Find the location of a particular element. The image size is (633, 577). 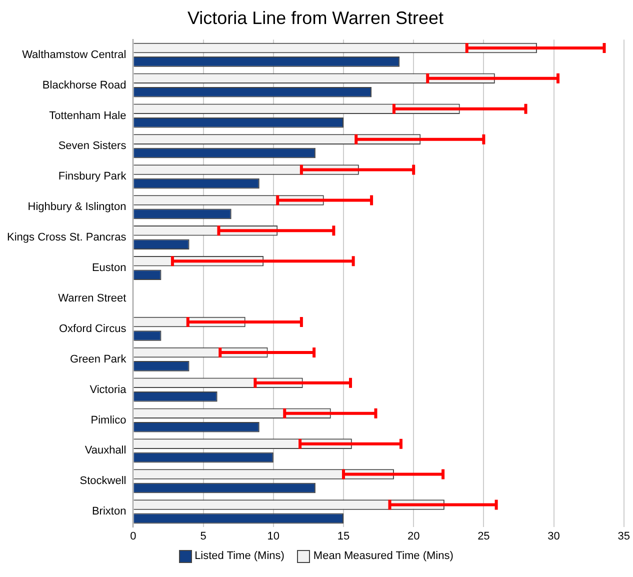

y-tick-label: Warren Street is located at coordinates (92, 298).